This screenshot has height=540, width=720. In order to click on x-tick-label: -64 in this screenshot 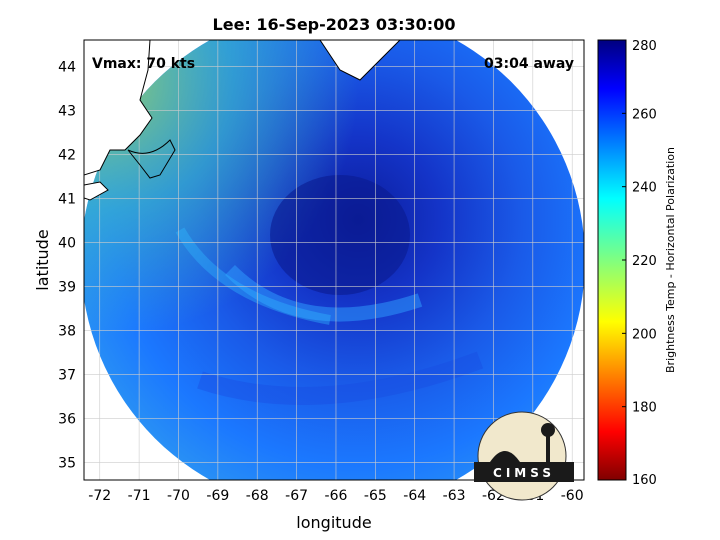, I will do `click(414, 496)`.